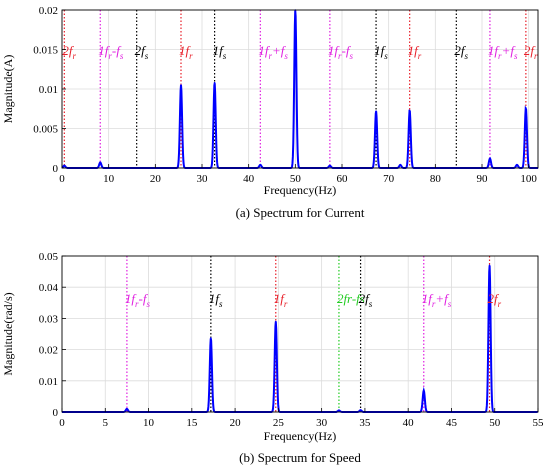  Describe the element at coordinates (49, 257) in the screenshot. I see `y-tick-label: 0.05` at that location.